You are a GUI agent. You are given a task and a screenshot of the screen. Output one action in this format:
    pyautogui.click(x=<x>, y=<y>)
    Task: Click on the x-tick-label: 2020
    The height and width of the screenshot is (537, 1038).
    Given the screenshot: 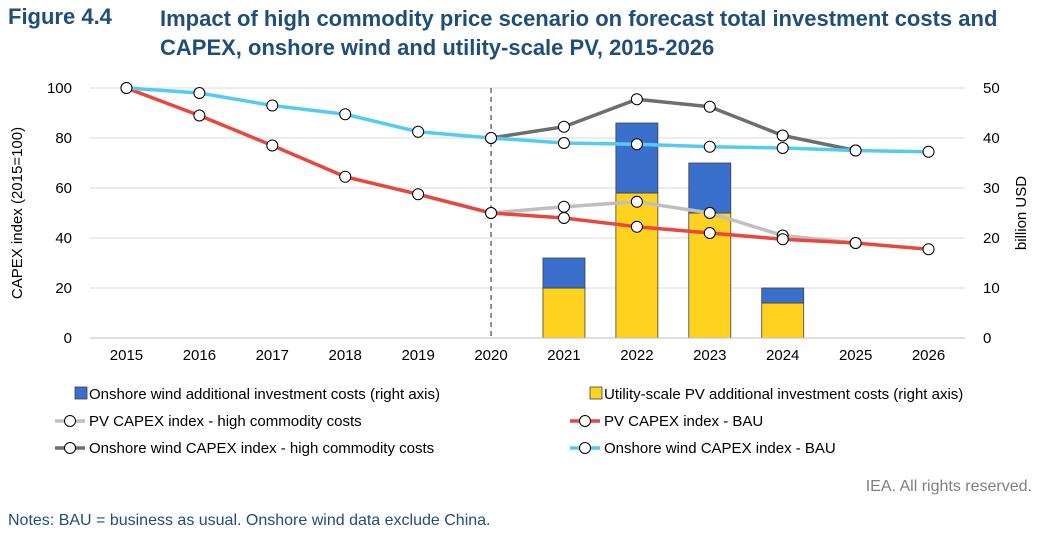 What is the action you would take?
    pyautogui.click(x=490, y=355)
    